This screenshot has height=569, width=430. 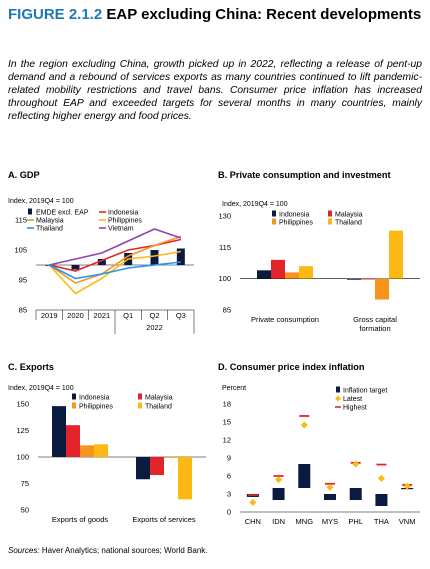 I want to click on x-tick-label: PHL, so click(x=355, y=521).